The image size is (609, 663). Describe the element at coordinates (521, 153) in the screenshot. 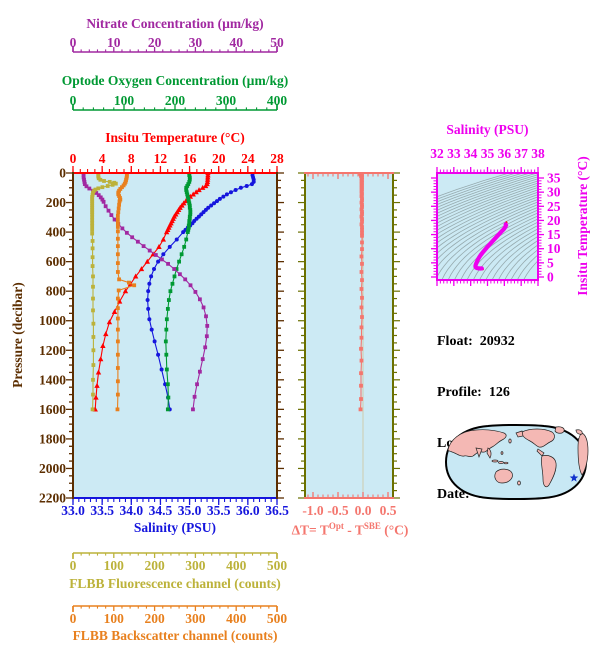

I see `svg-text: 37` at that location.